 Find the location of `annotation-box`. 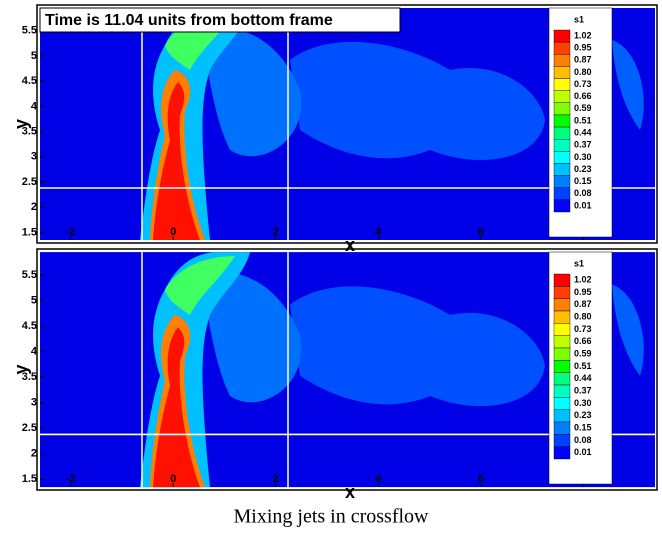

annotation-box is located at coordinates (220, 20).